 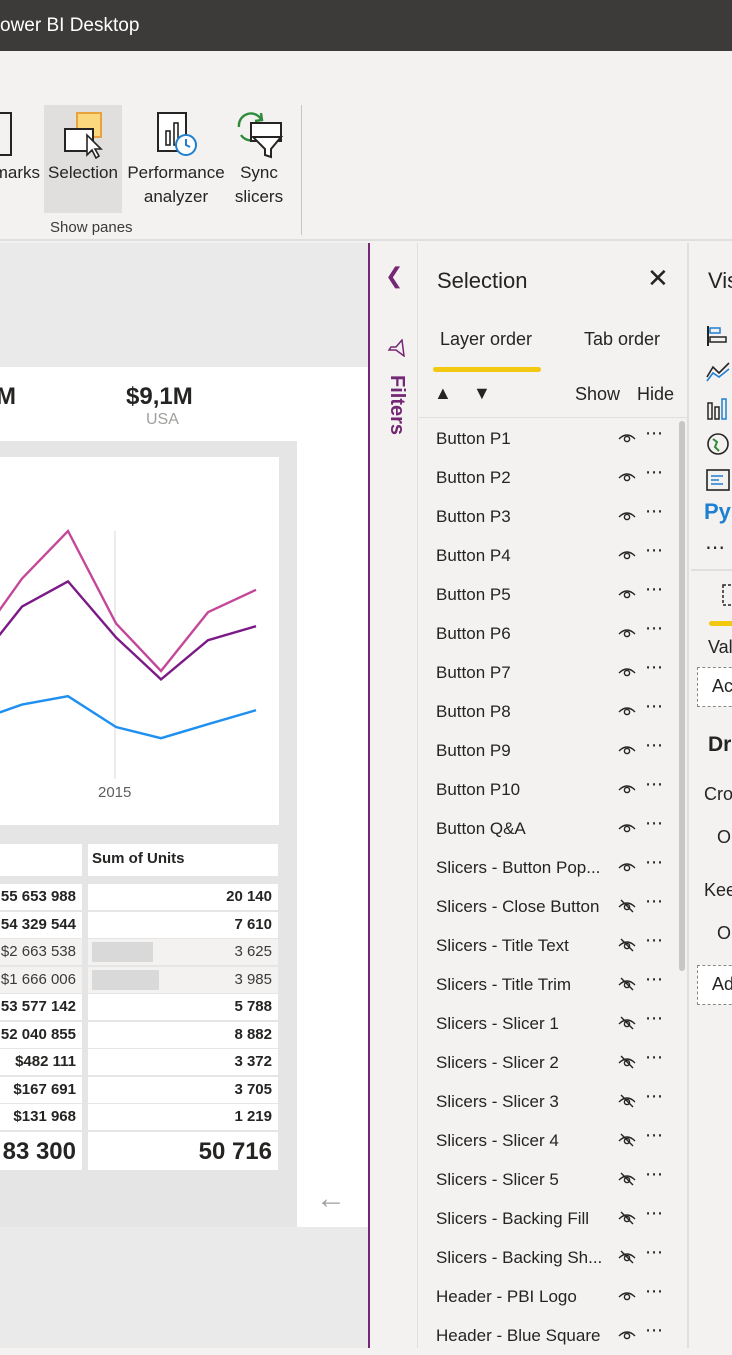 I want to click on sync-slicers-button: Sync slicers, so click(x=259, y=159).